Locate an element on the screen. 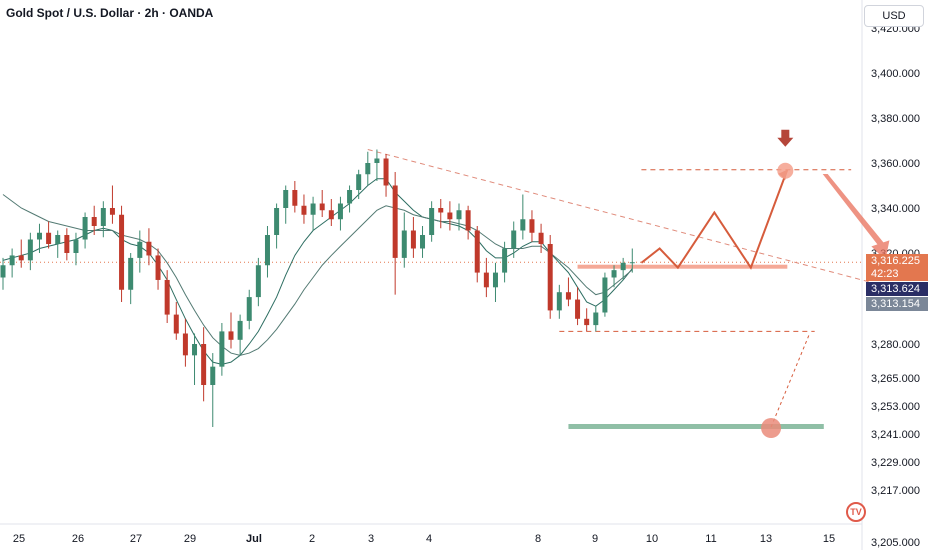 This screenshot has height=555, width=932. x-tick-label: 8 is located at coordinates (538, 539).